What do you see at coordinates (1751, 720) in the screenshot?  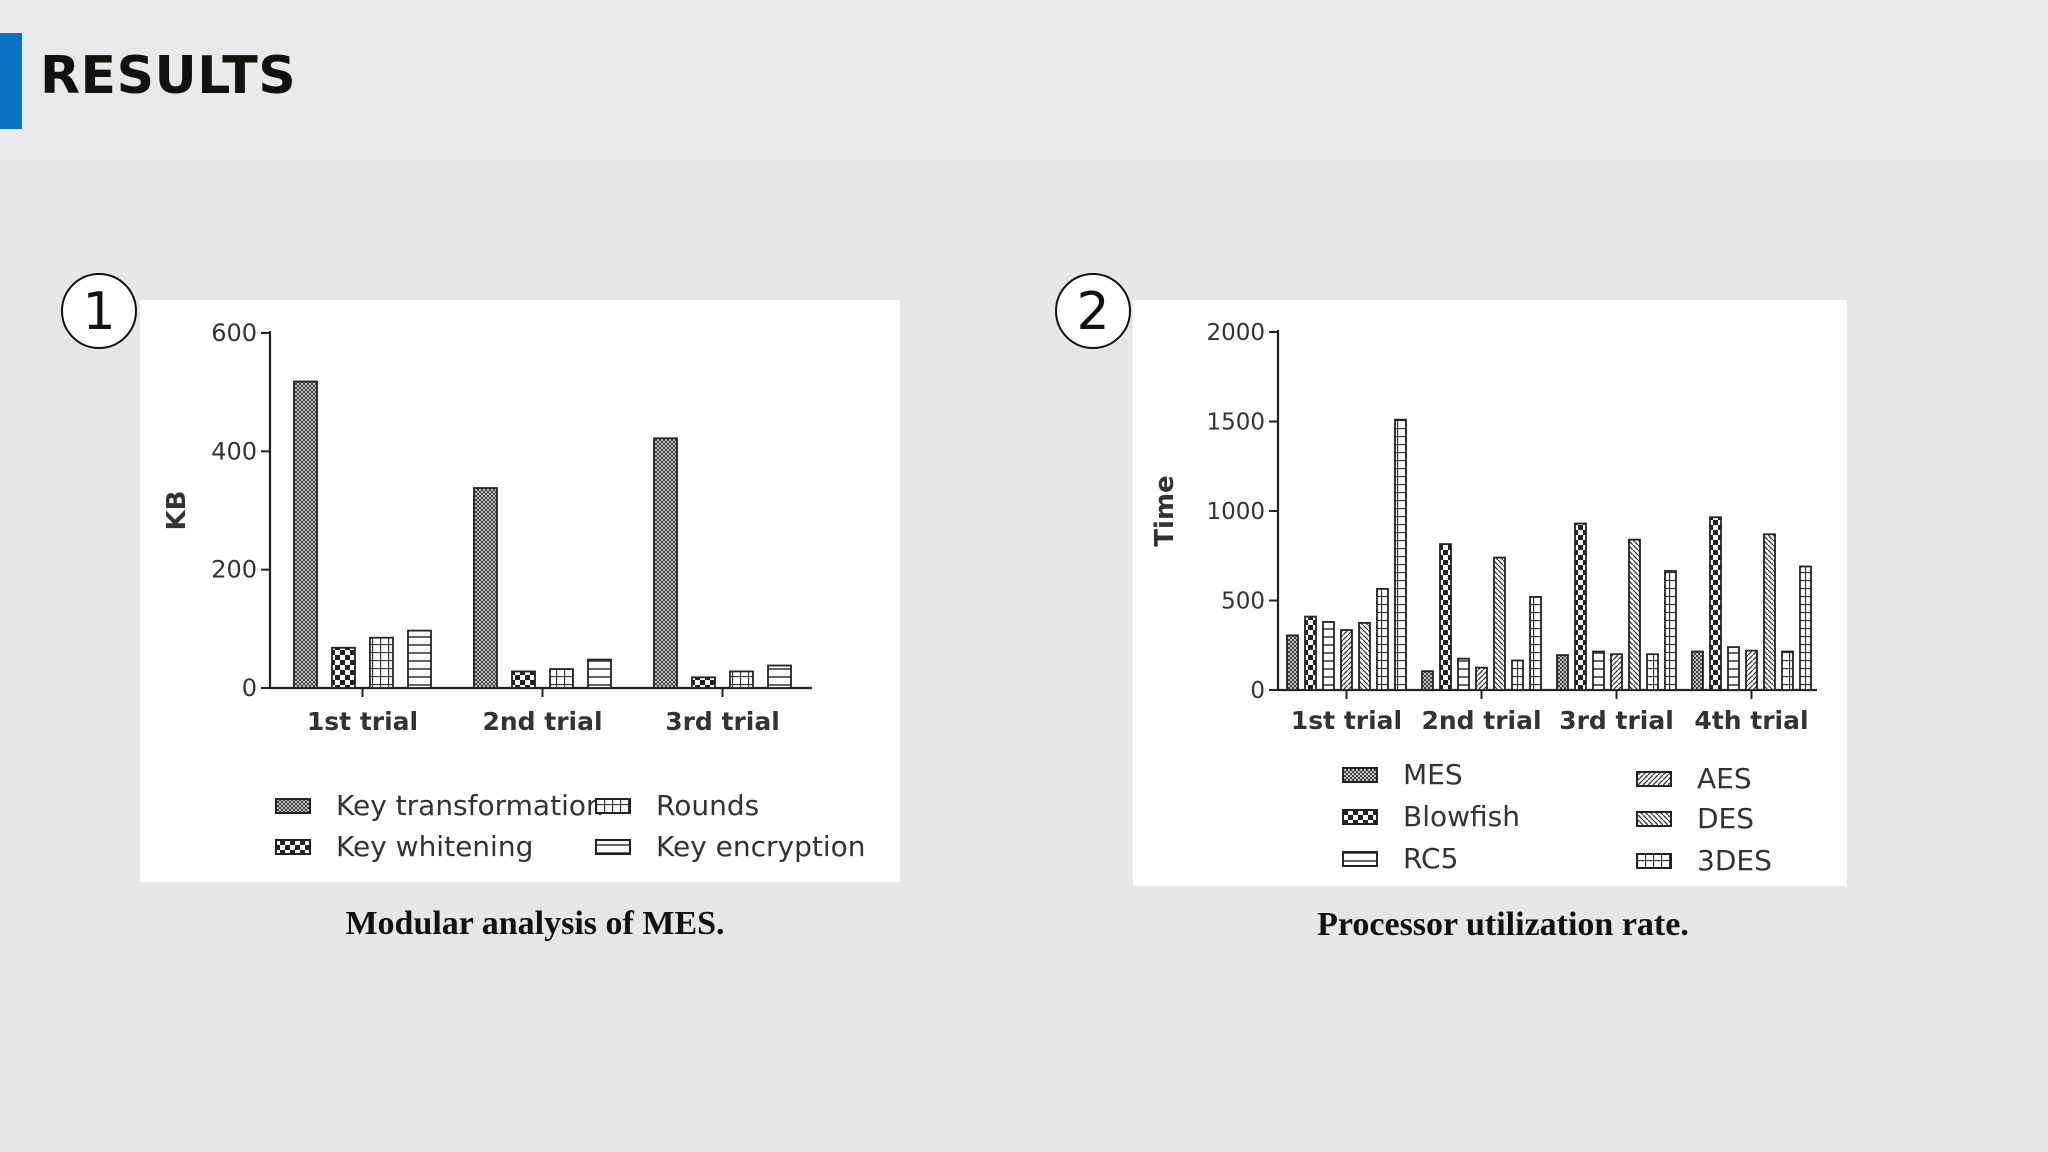 I see `x-tick-label: 4th trial` at bounding box center [1751, 720].